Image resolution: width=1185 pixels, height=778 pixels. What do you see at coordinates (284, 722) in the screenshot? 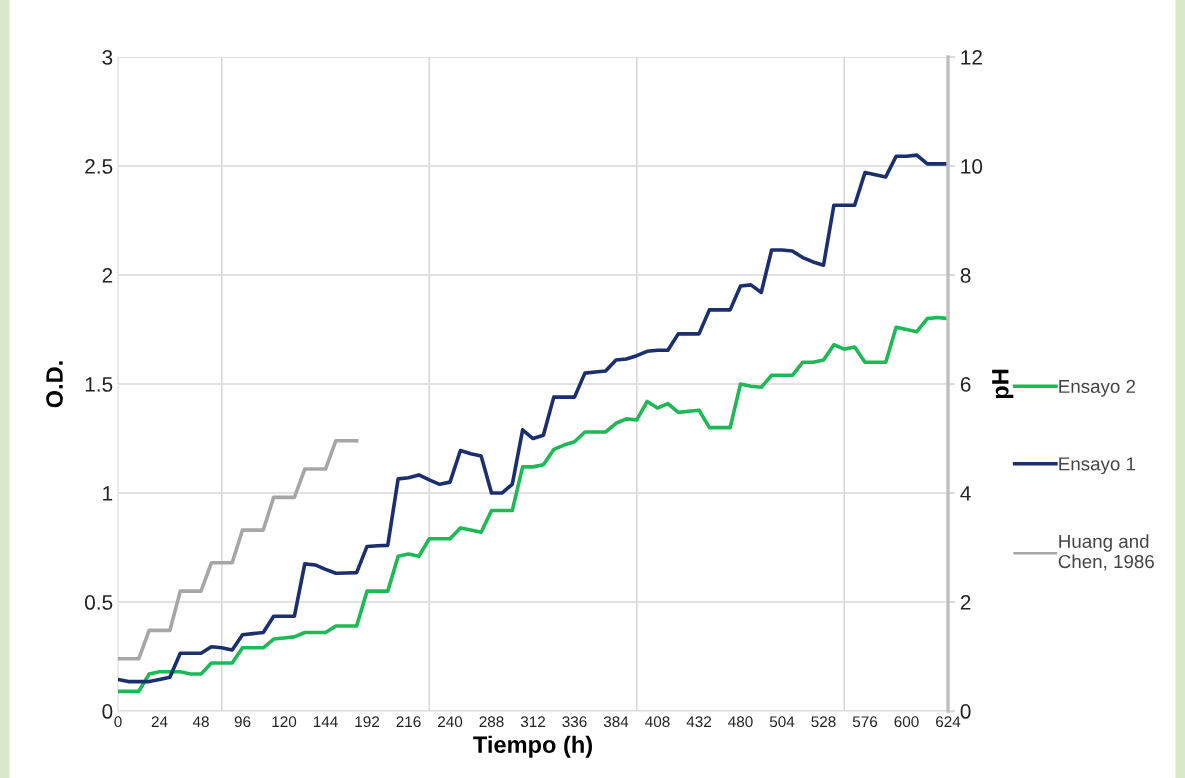
I see `x-tick-label: 120` at bounding box center [284, 722].